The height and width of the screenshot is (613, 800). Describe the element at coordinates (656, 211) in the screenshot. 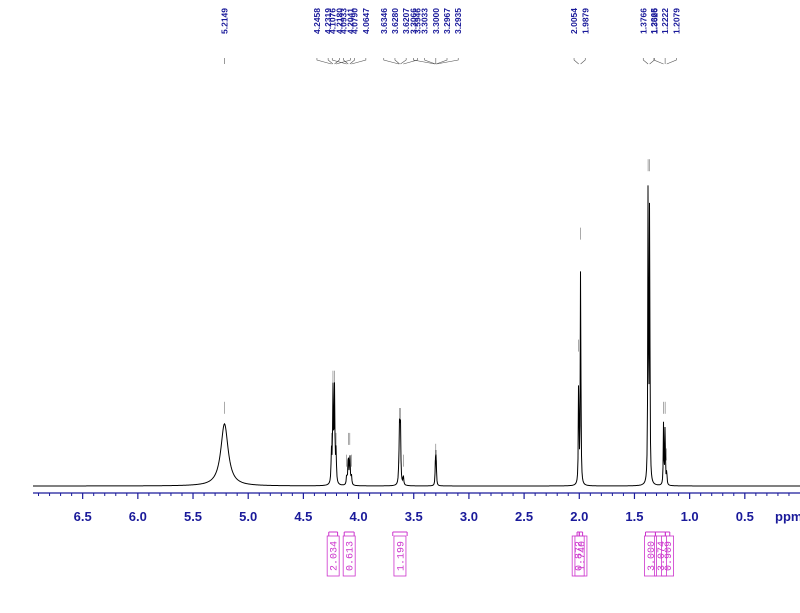

I see `peak-label: 1.2365` at that location.